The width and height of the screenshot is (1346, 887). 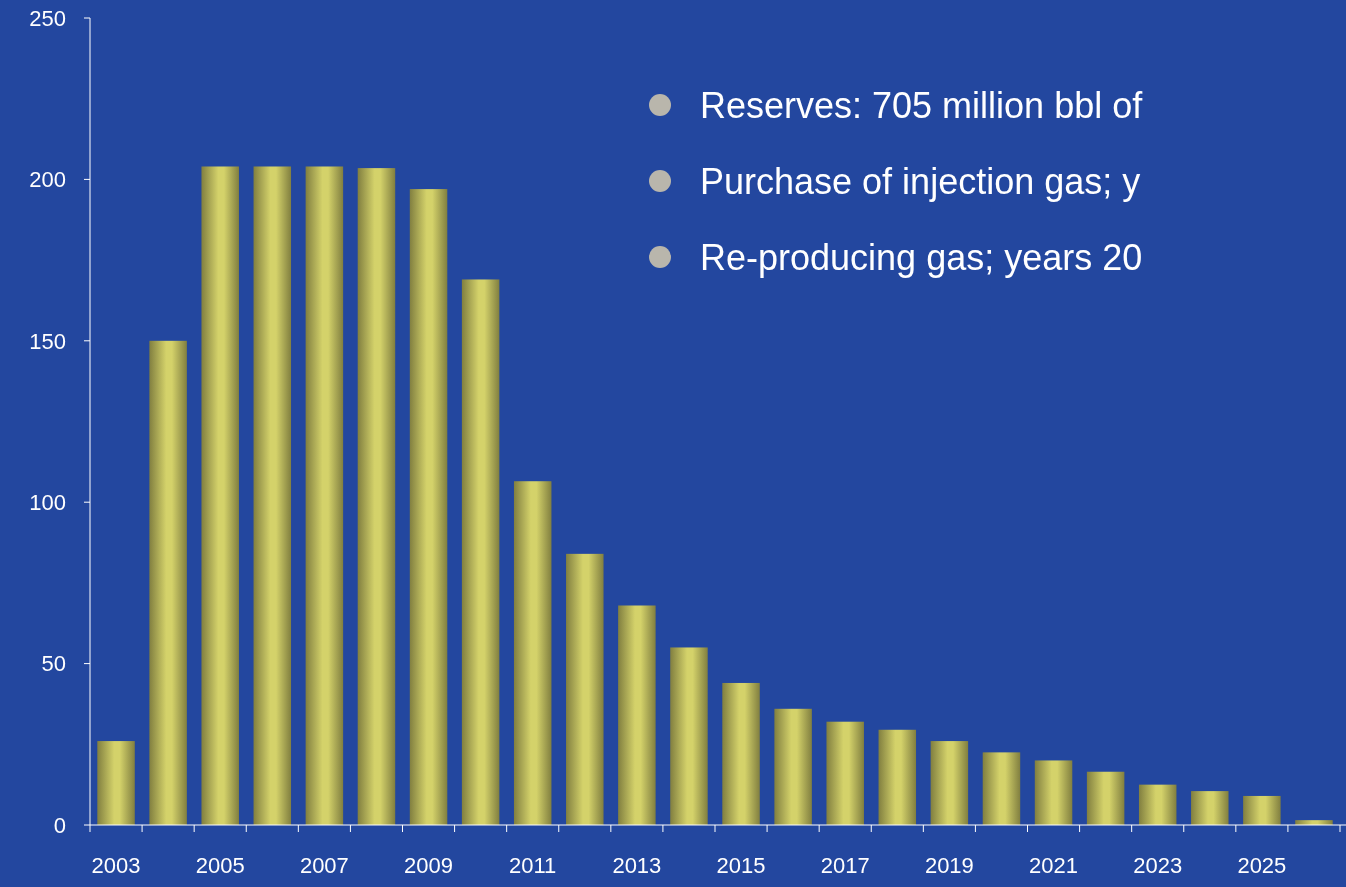 What do you see at coordinates (53, 664) in the screenshot?
I see `y-tick-label: 50` at bounding box center [53, 664].